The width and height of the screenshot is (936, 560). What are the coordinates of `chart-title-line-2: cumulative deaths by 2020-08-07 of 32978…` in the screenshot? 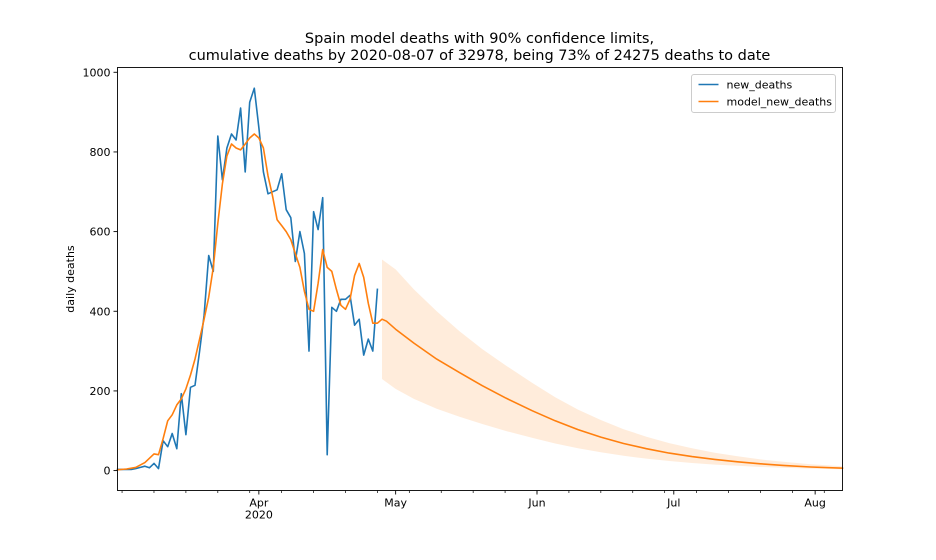 It's located at (479, 56).